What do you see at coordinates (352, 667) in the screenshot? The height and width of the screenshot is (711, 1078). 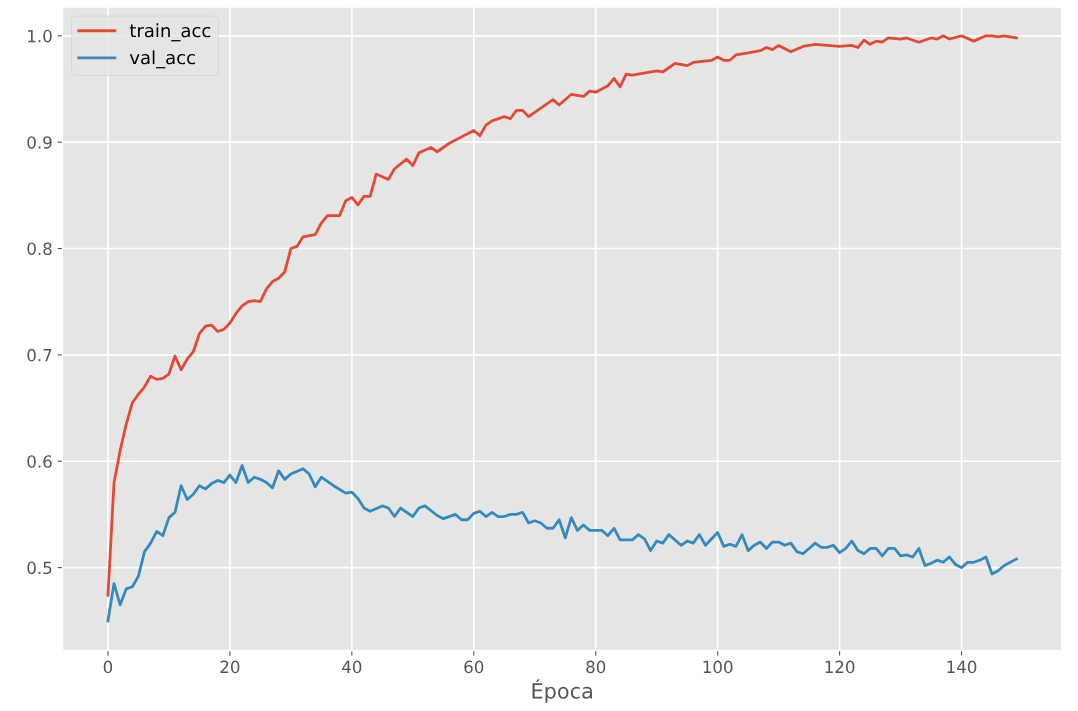 I see `x-tick-label: 40` at bounding box center [352, 667].